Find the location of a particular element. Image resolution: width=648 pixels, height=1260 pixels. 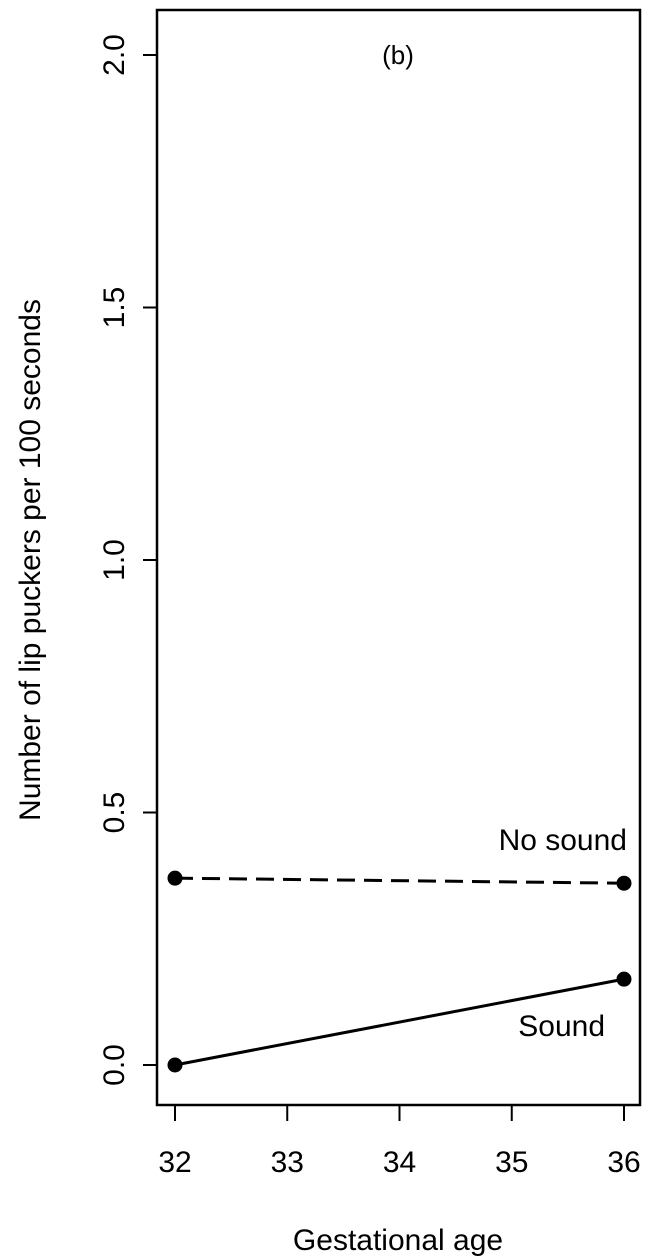

y-tick-label: 0.5 is located at coordinates (114, 813).